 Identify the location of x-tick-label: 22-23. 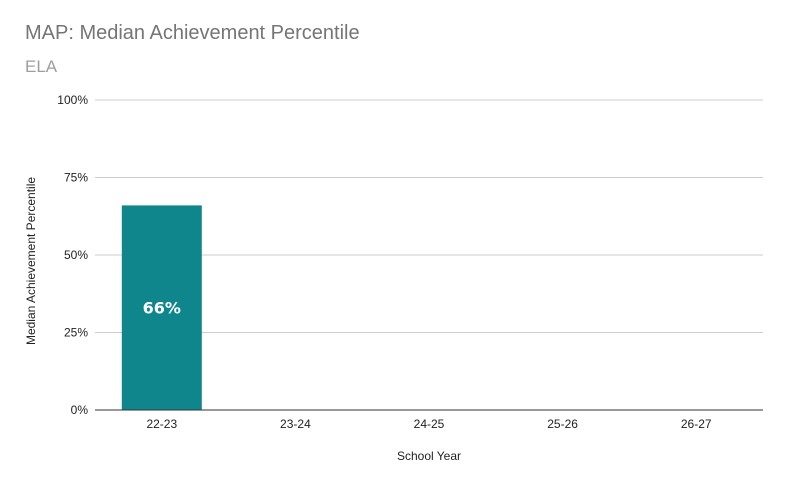
(161, 424).